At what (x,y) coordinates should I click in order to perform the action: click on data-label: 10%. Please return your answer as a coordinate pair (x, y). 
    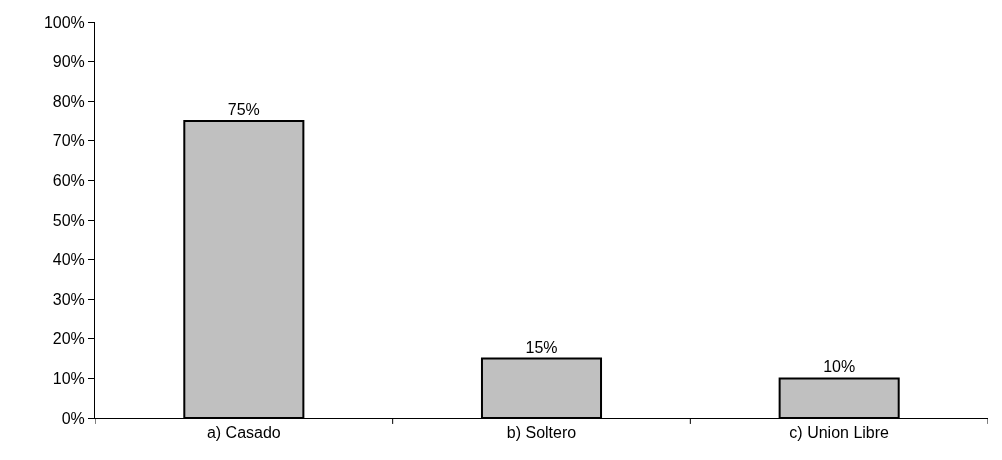
    Looking at the image, I should click on (839, 367).